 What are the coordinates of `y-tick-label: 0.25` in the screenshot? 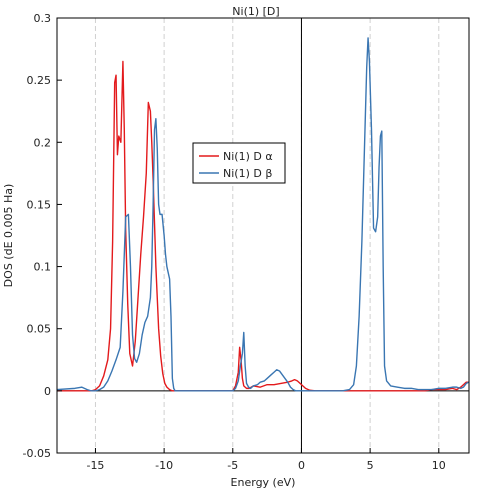 It's located at (39, 80).